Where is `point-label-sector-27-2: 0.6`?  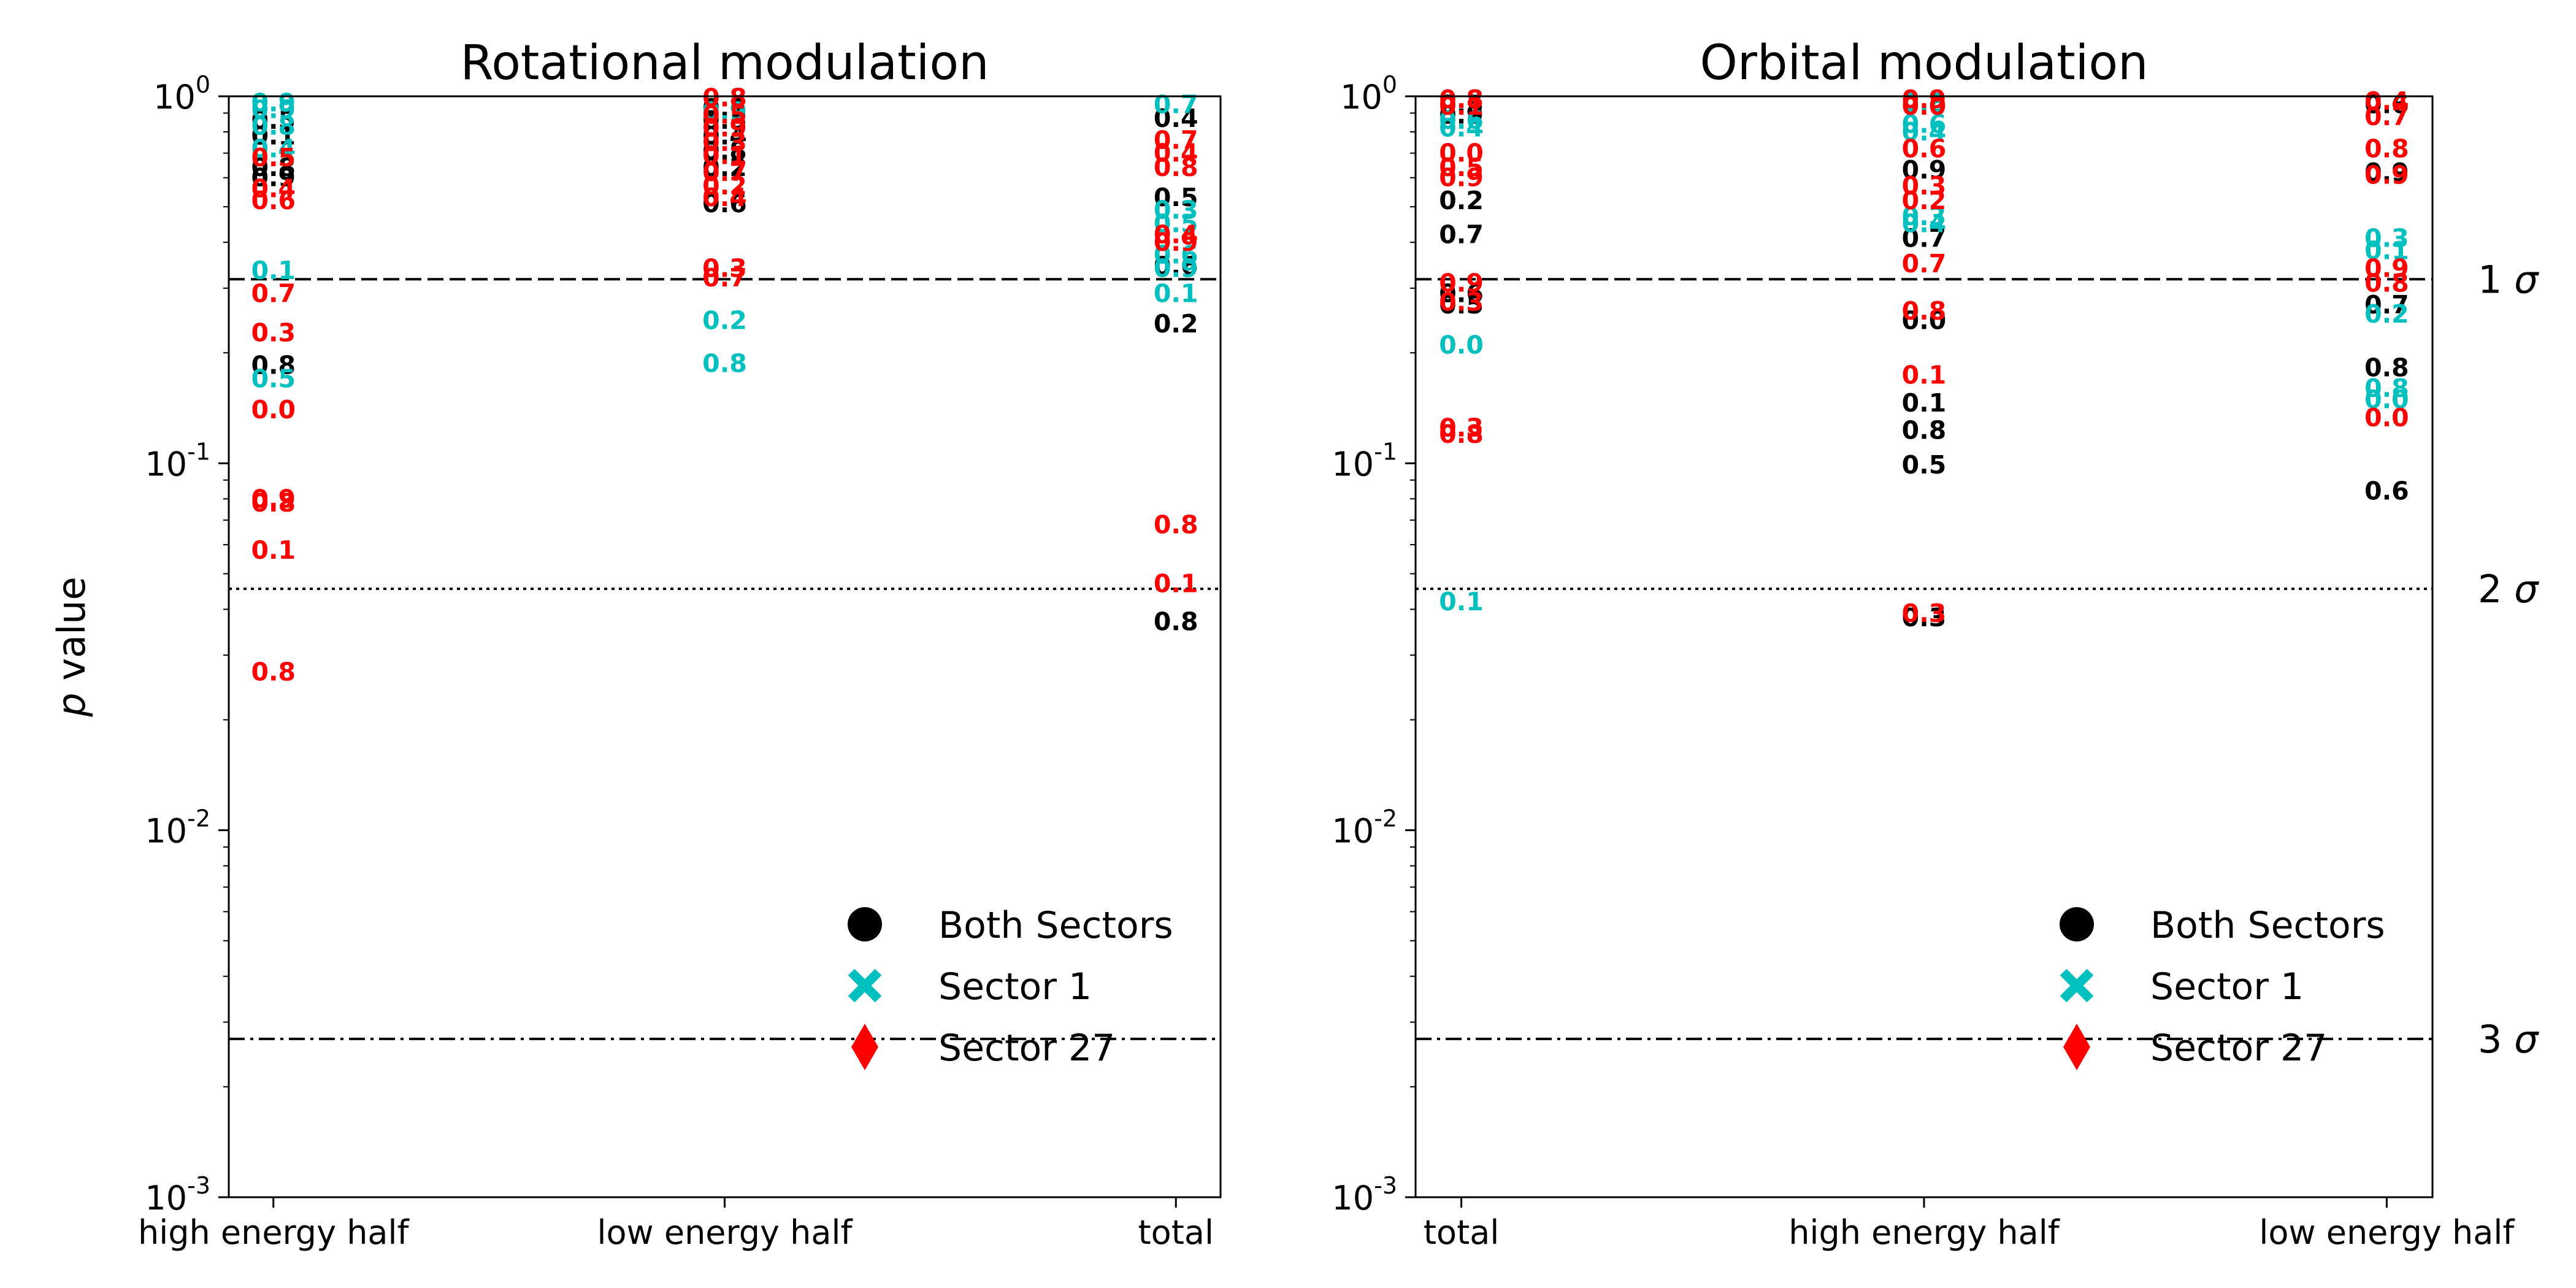 point-label-sector-27-2: 0.6 is located at coordinates (273, 200).